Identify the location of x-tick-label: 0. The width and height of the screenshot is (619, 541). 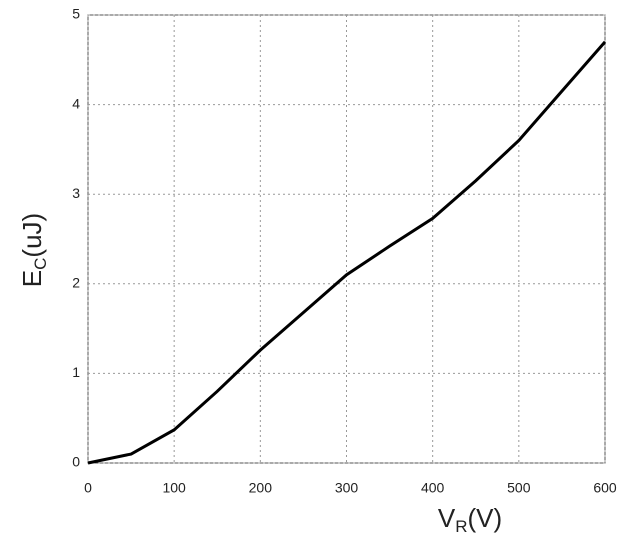
(88, 488).